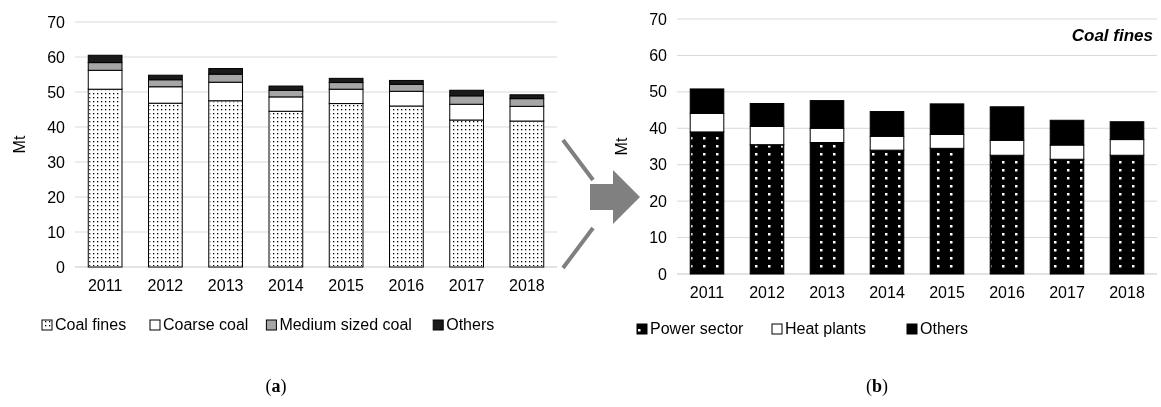  Describe the element at coordinates (825, 328) in the screenshot. I see `legend-label: Heat plants` at that location.